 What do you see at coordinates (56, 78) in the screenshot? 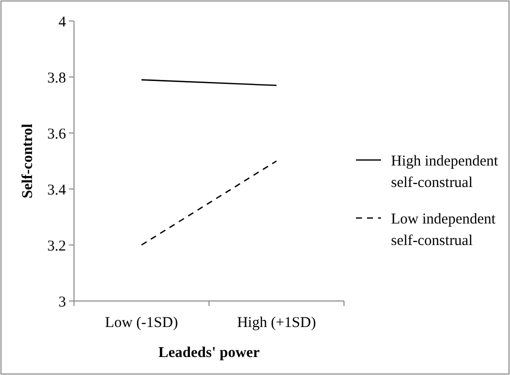
I see `y-tick-label: 3.8` at bounding box center [56, 78].